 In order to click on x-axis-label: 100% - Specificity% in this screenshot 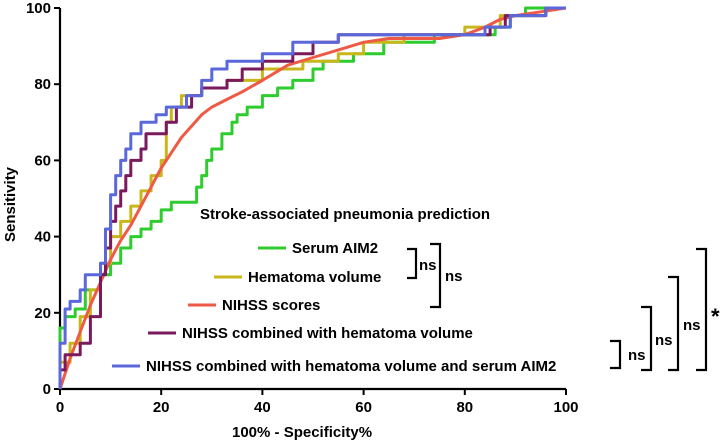, I will do `click(302, 432)`.